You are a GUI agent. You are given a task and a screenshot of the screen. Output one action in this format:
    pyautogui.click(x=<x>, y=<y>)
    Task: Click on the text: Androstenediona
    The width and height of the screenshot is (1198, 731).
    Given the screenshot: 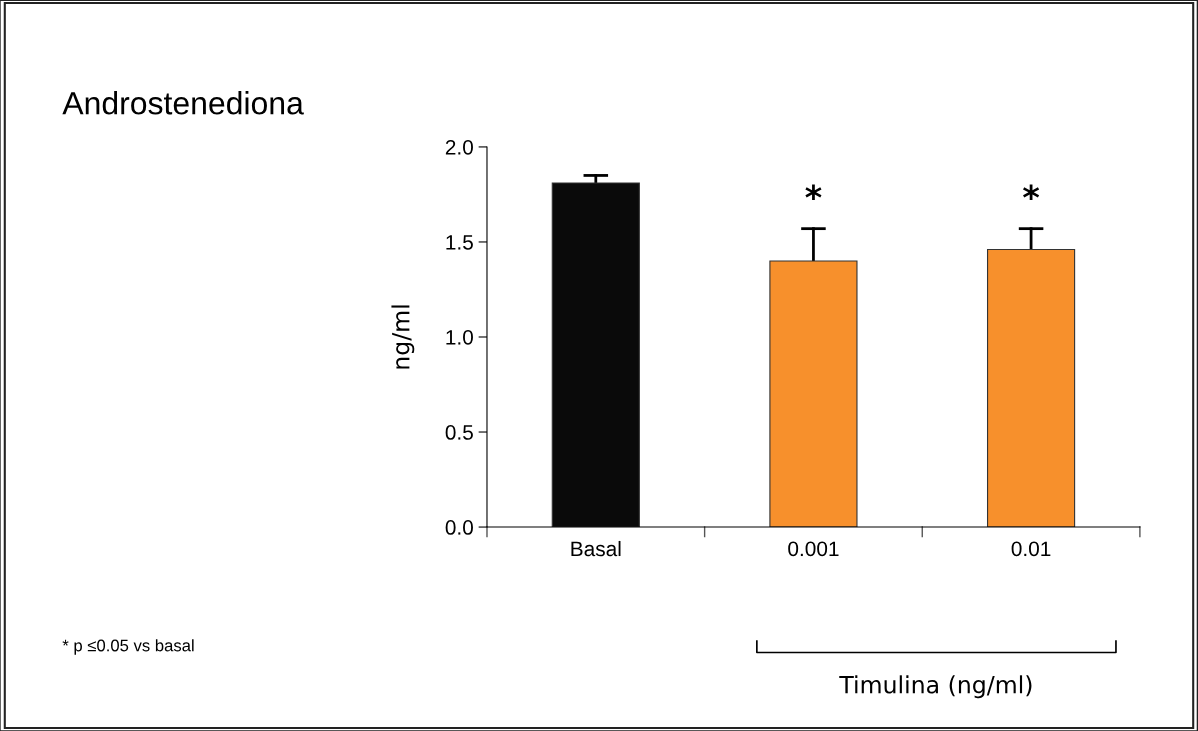 What is the action you would take?
    pyautogui.click(x=183, y=103)
    